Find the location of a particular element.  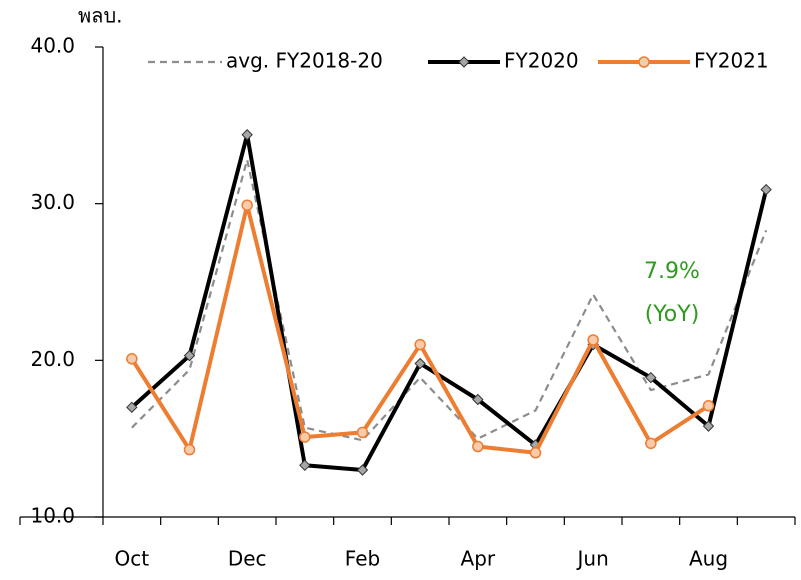

annotation: (YoY) is located at coordinates (672, 314).